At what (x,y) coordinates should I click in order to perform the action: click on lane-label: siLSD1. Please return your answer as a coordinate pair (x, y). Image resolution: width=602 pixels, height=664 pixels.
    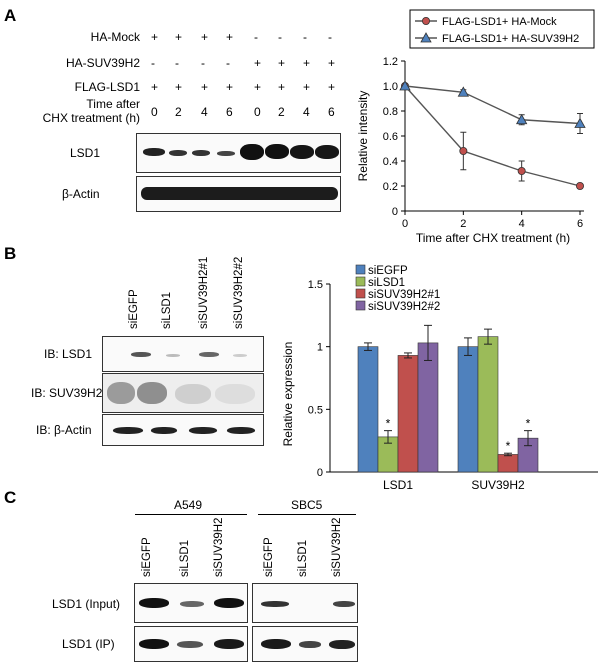
    Looking at the image, I should click on (167, 310).